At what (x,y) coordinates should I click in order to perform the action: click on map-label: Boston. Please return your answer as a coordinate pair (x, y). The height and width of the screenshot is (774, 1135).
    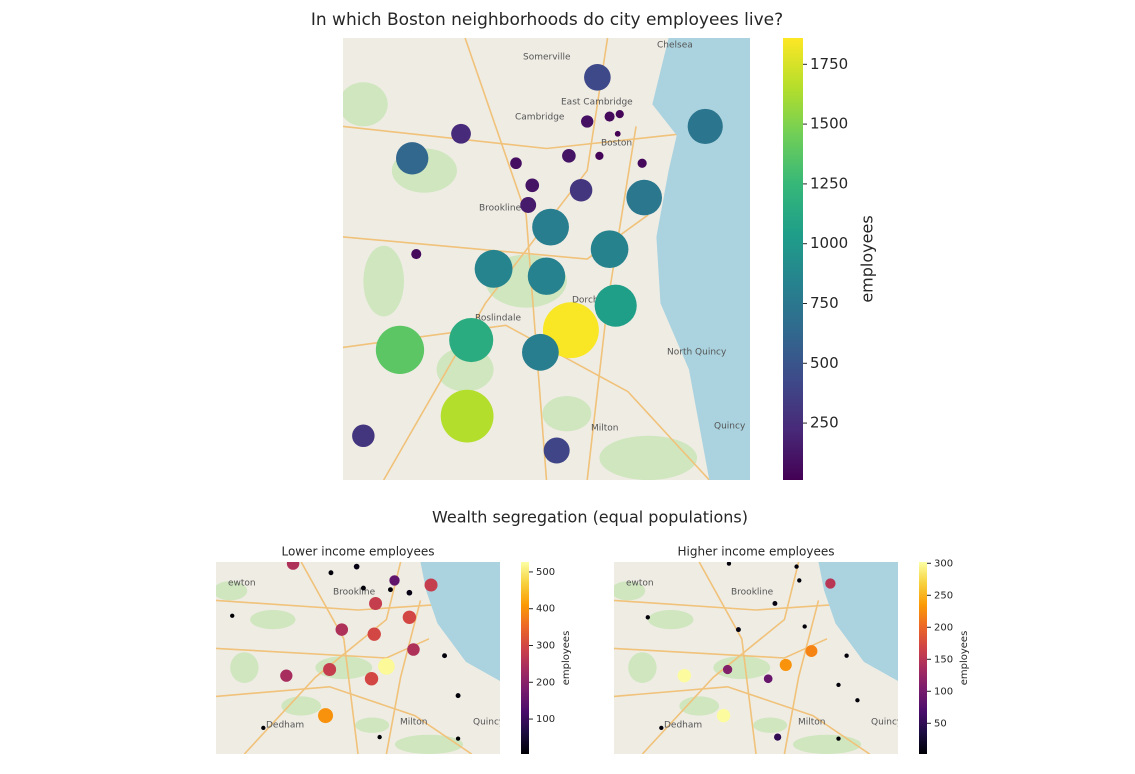
    Looking at the image, I should click on (616, 144).